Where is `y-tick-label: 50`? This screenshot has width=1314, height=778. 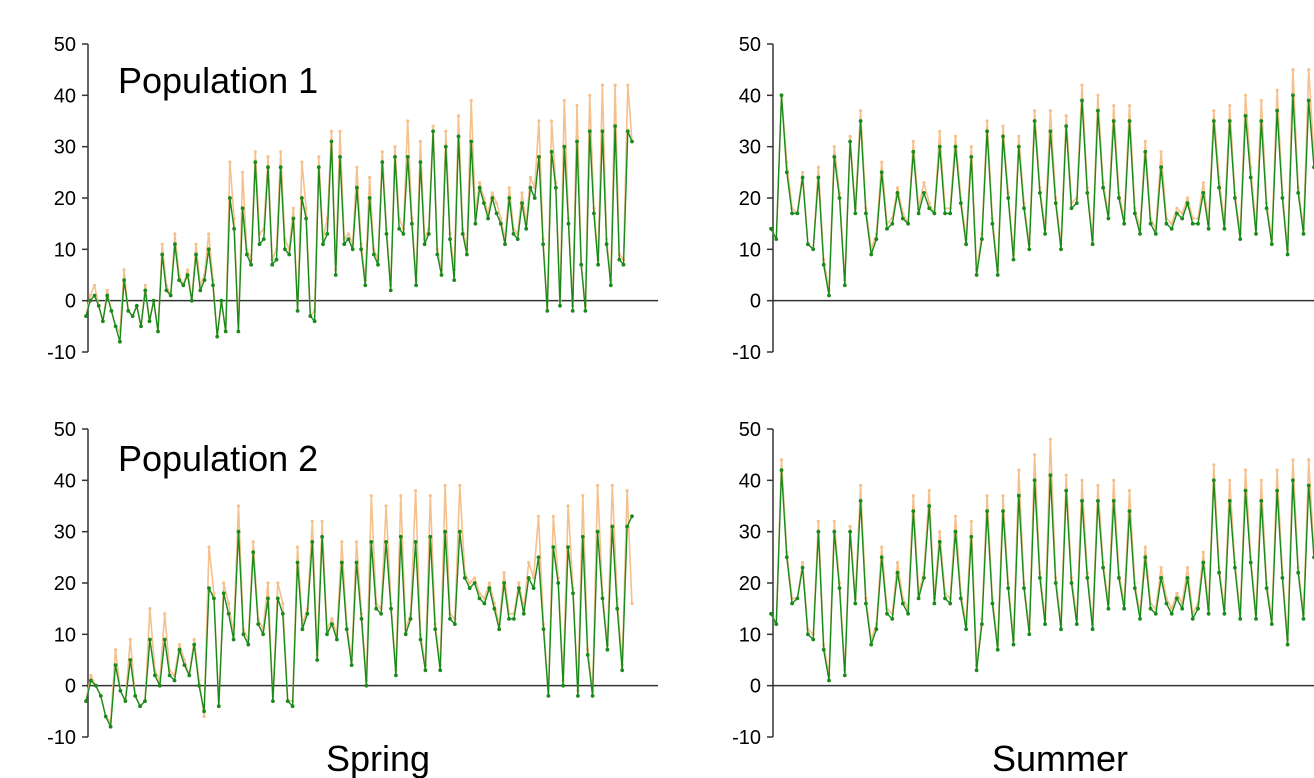 y-tick-label: 50 is located at coordinates (65, 45).